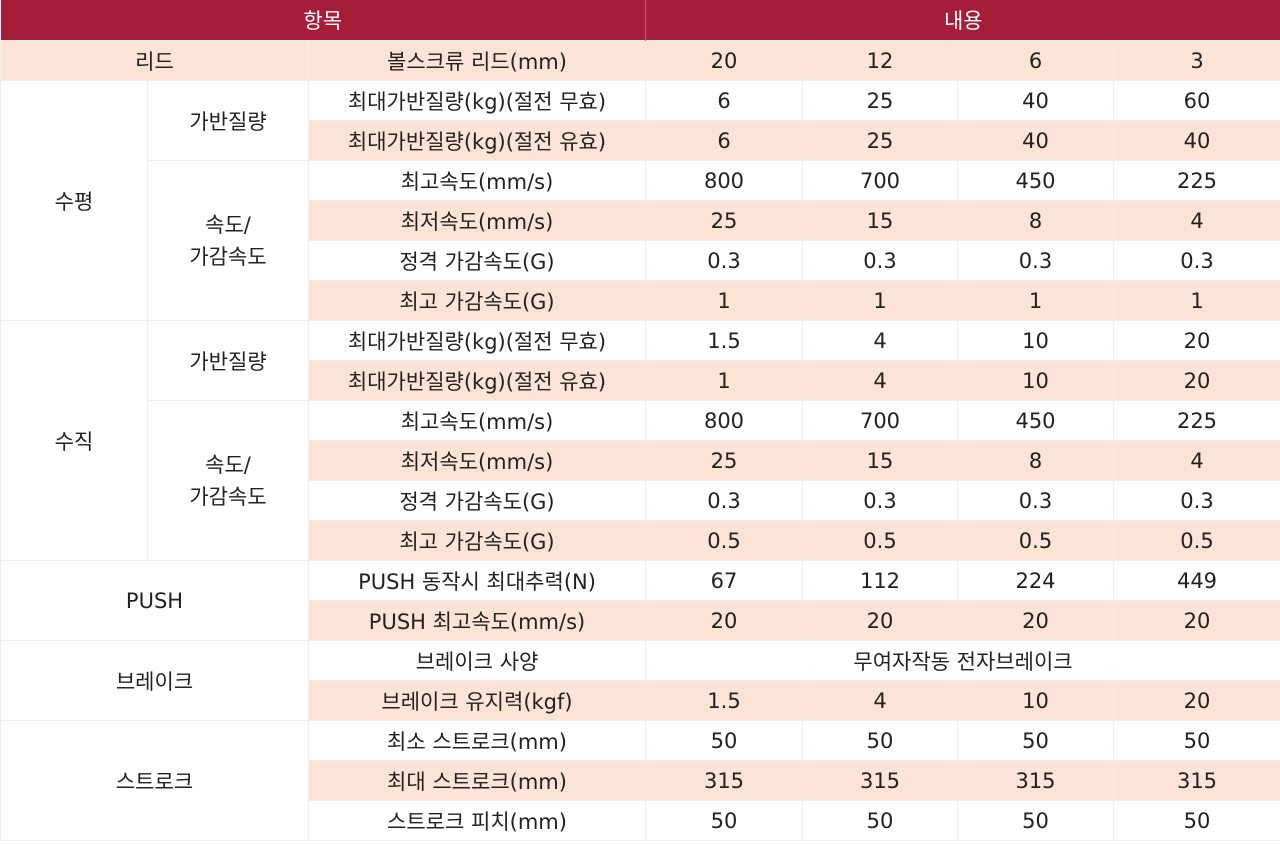  Describe the element at coordinates (74, 440) in the screenshot. I see `vertical-label: 수직` at that location.